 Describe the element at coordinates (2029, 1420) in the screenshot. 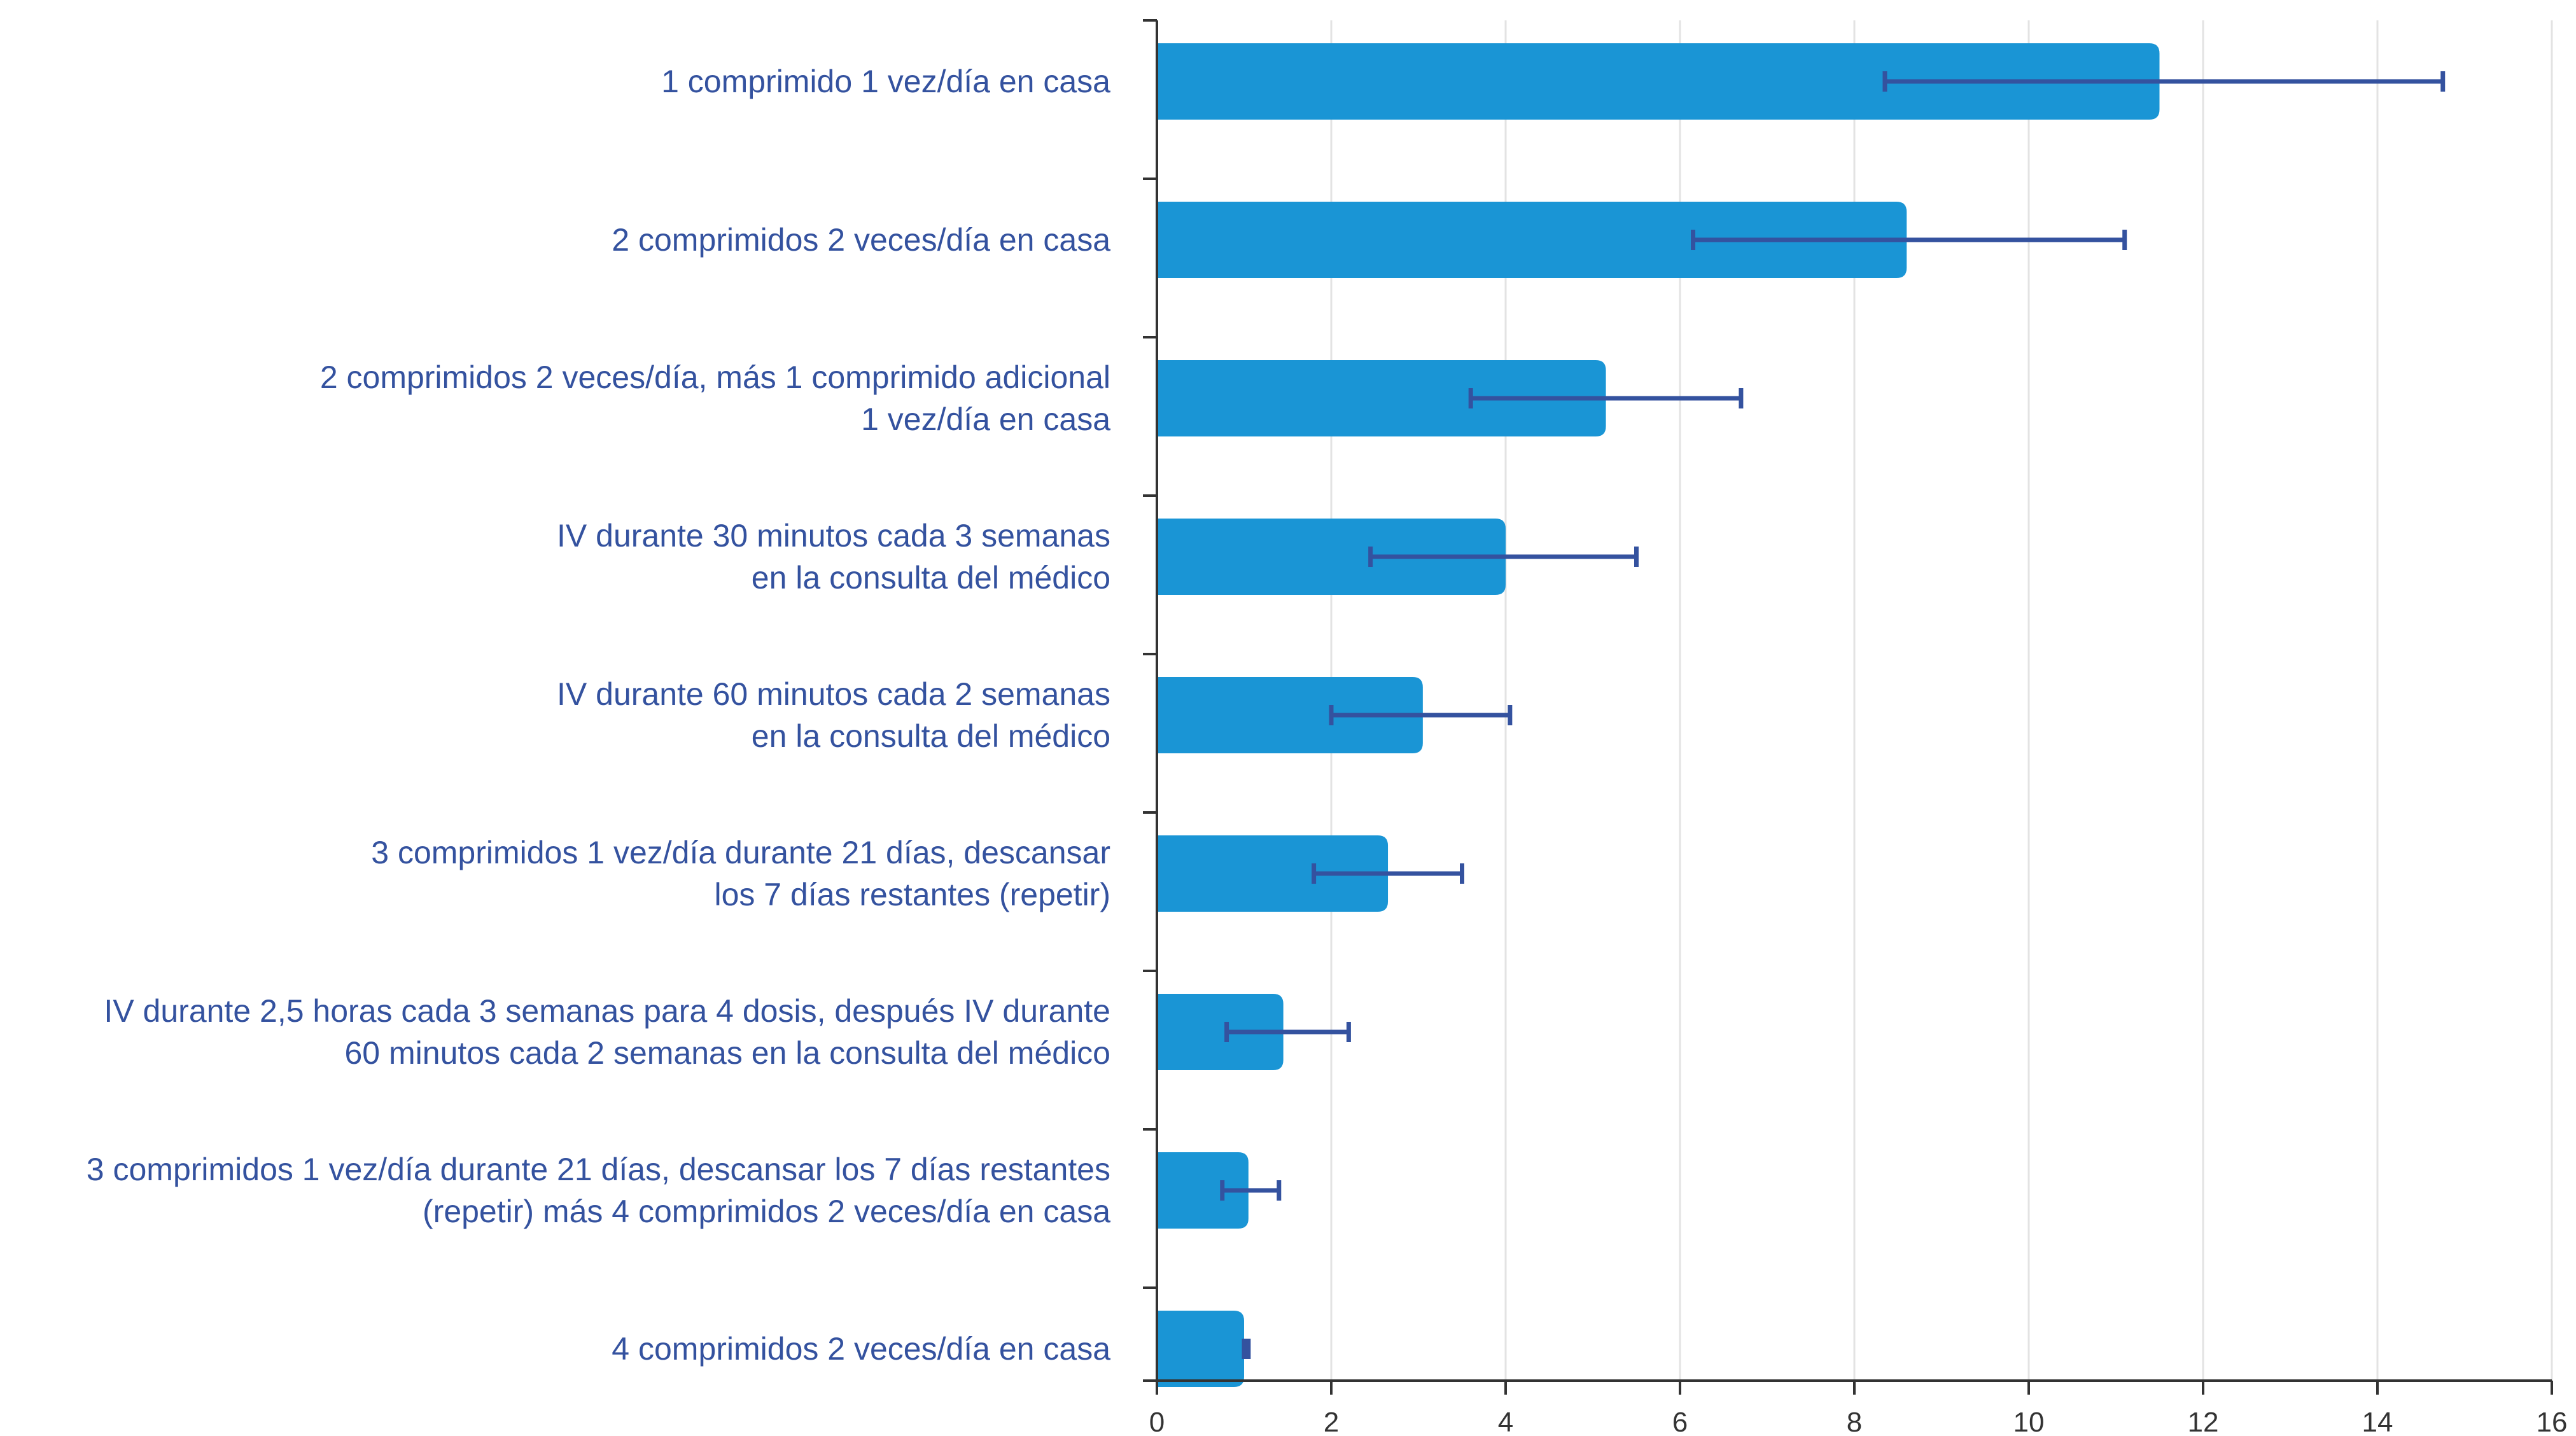

I see `x-tick-label: 10` at that location.